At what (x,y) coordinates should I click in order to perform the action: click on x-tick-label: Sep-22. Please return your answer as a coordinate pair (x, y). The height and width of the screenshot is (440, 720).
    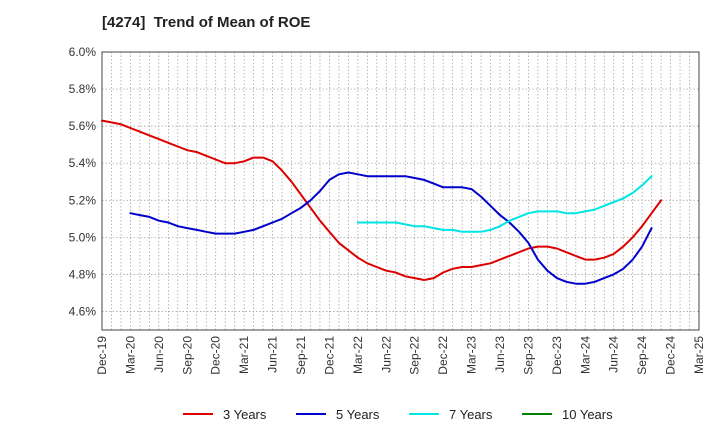
    Looking at the image, I should click on (415, 355).